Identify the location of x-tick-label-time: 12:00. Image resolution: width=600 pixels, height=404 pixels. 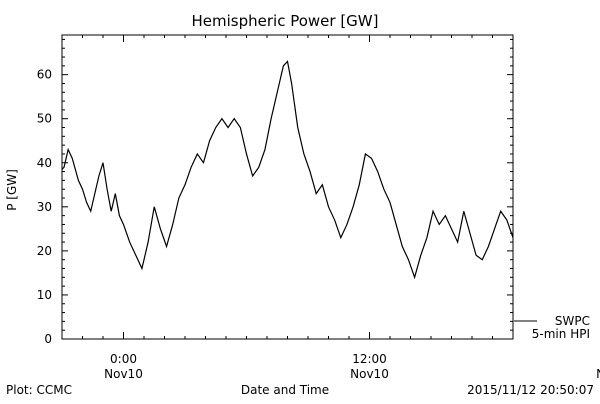
(369, 359).